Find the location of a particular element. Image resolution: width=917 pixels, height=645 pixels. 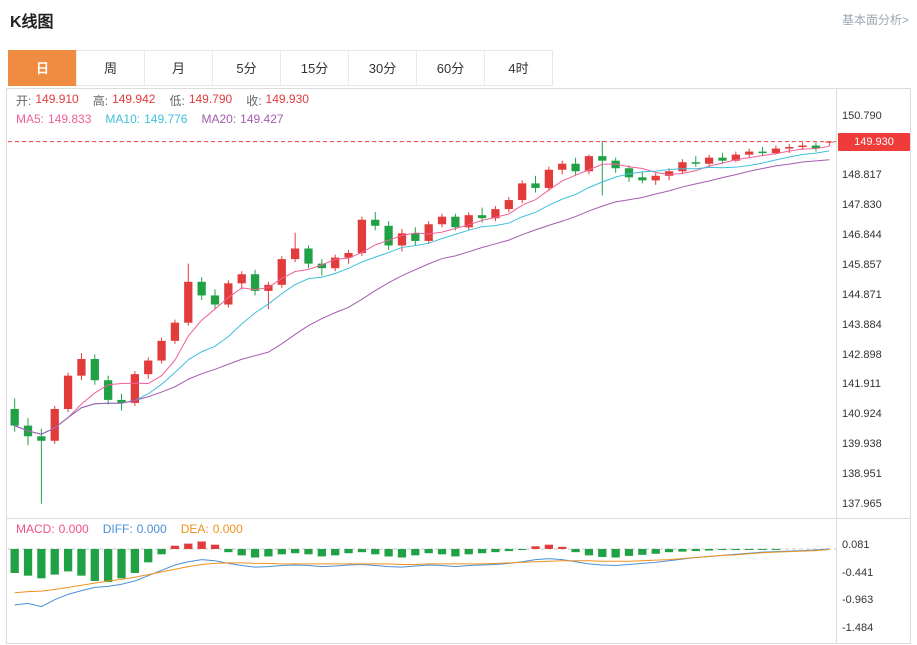

legend-item: 收: 149.930 is located at coordinates (277, 100).